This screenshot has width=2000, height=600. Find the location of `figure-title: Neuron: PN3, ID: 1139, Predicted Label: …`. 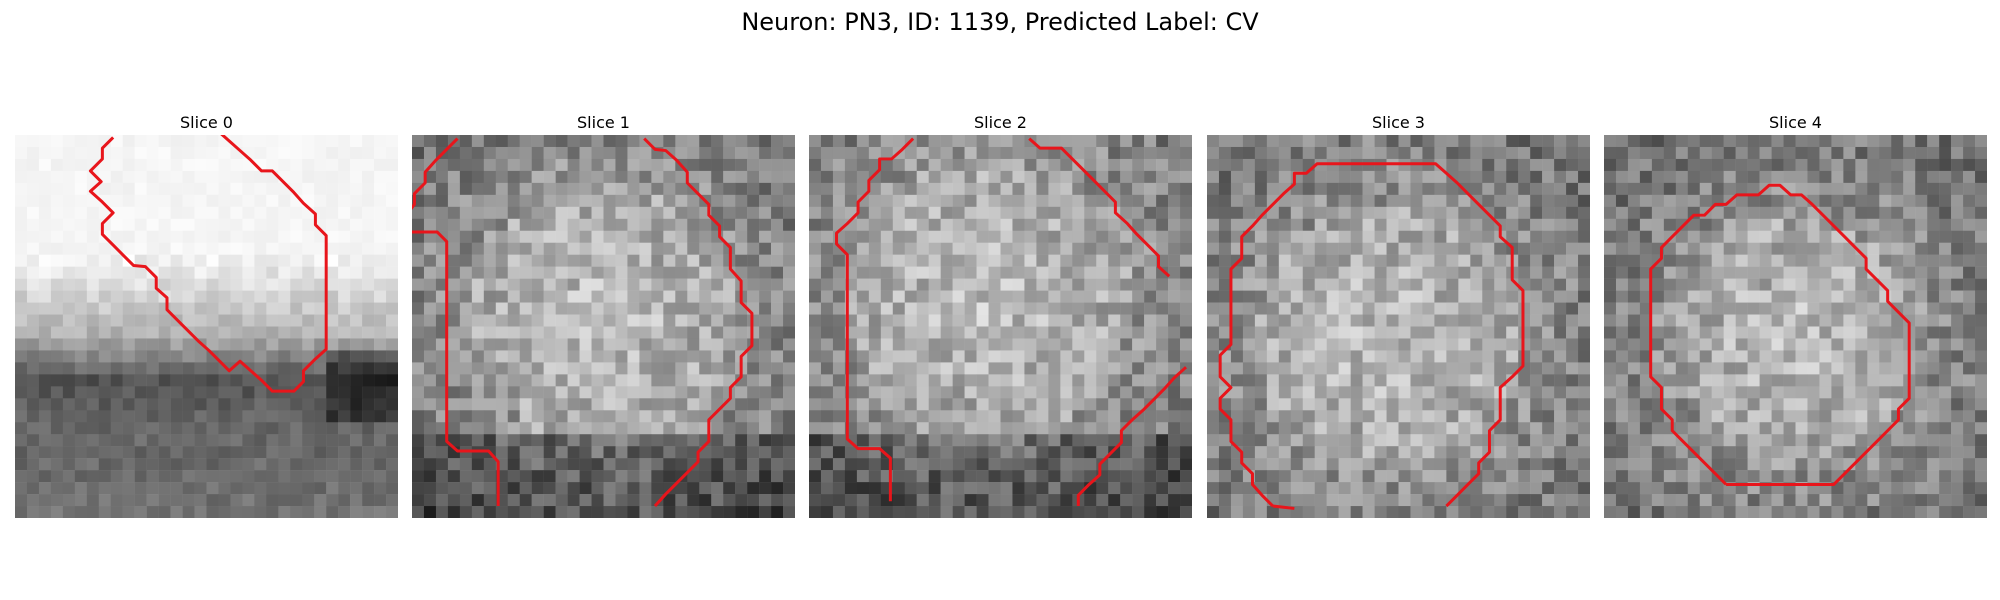

figure-title: Neuron: PN3, ID: 1139, Predicted Label: … is located at coordinates (1000, 22).